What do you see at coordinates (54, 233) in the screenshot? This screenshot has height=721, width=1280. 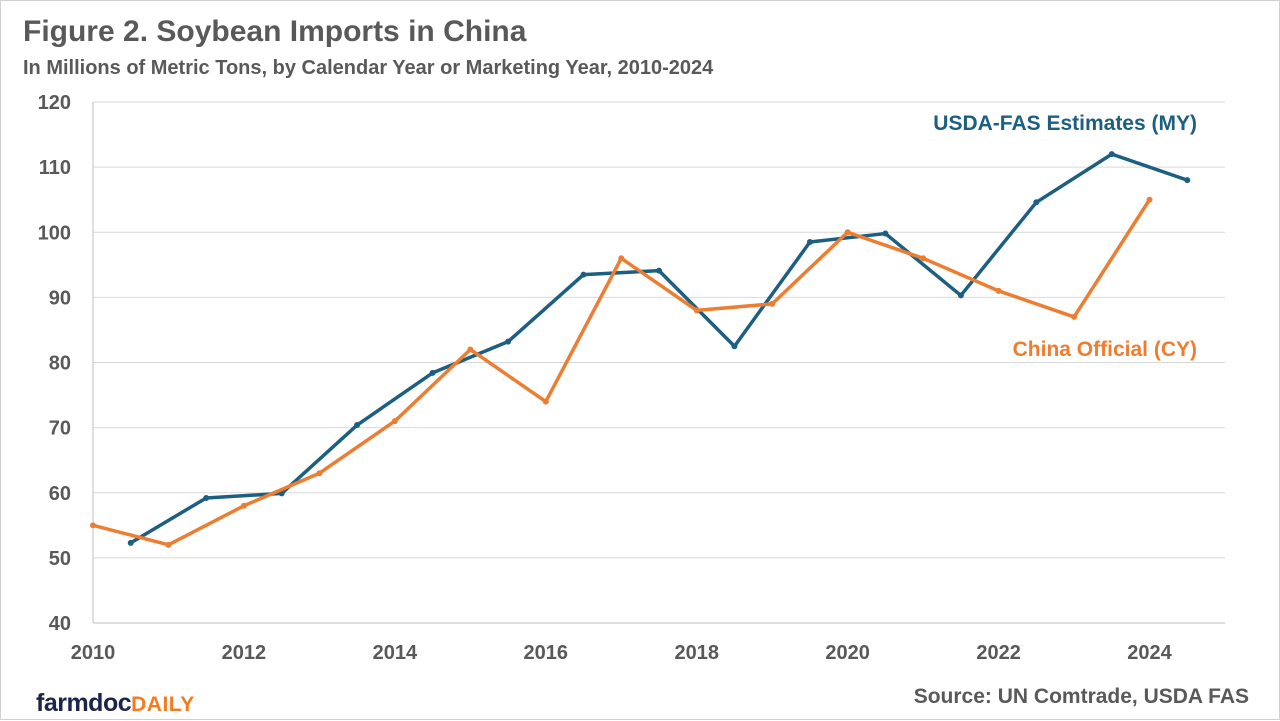 I see `y-tick-label: 100` at bounding box center [54, 233].